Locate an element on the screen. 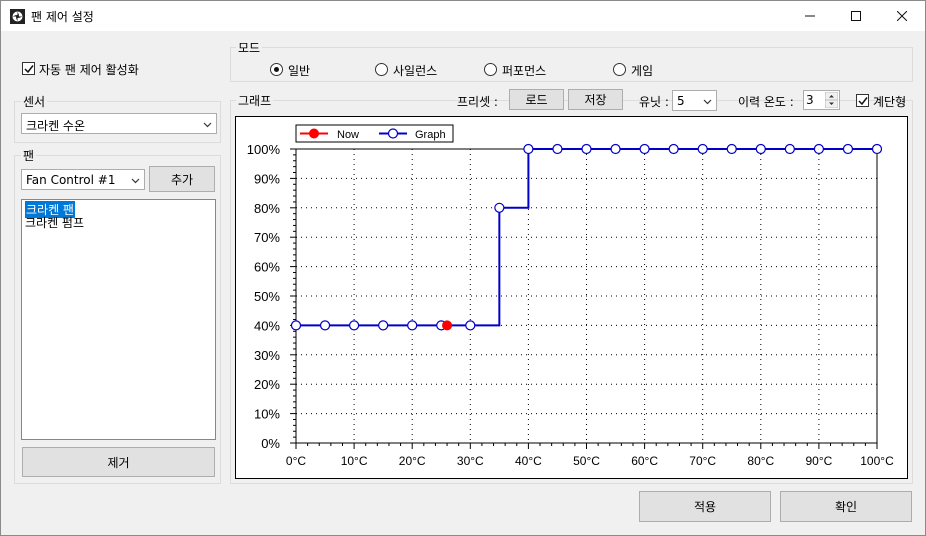 The image size is (926, 536). y-tick-label: 0% is located at coordinates (270, 443).